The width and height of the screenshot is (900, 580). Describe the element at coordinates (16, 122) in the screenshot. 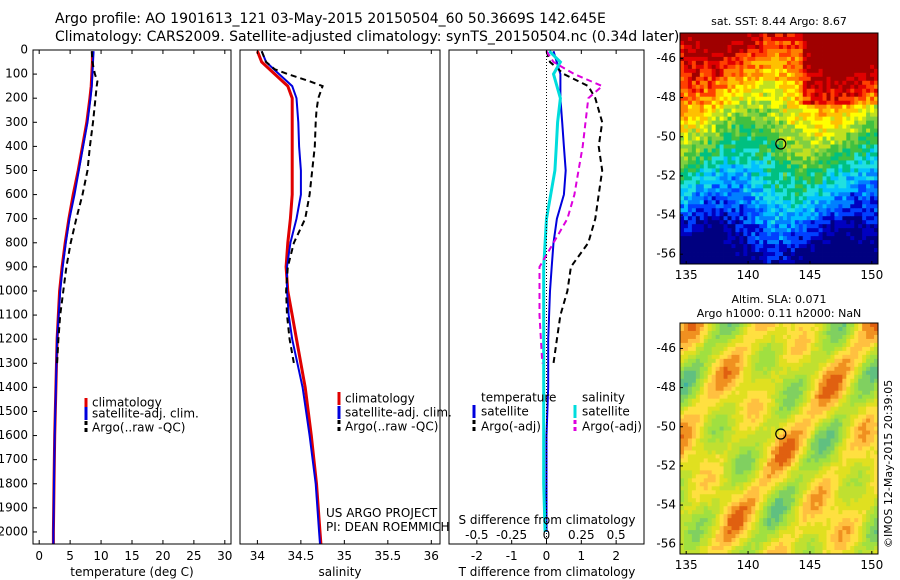

I see `y-tick-label: 300` at that location.